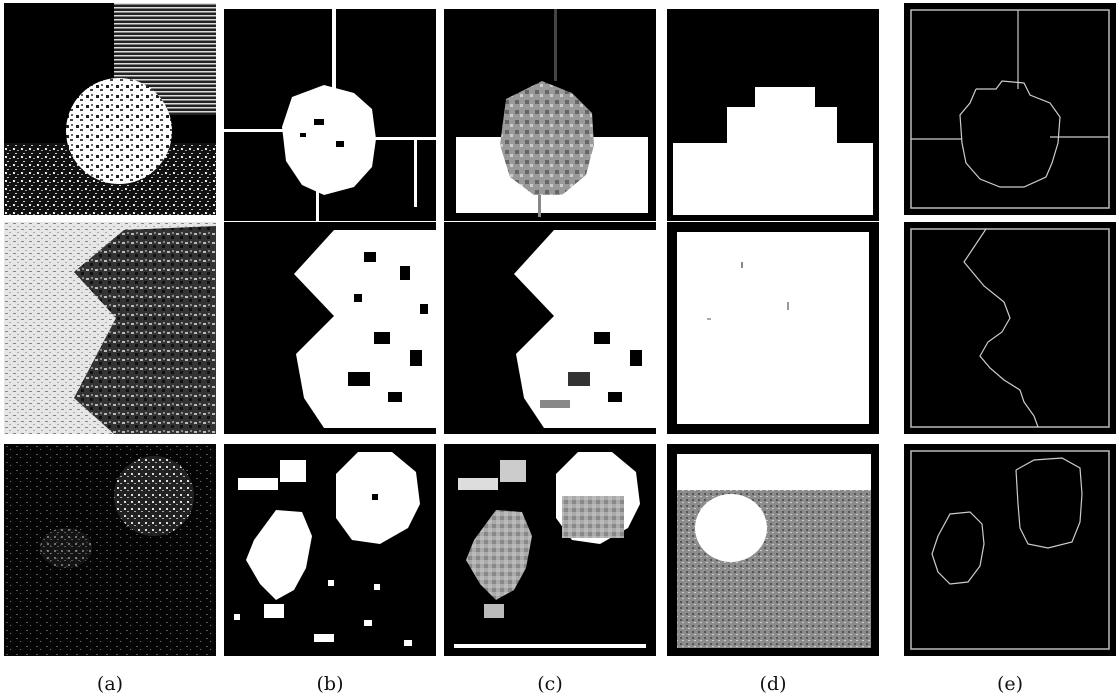  I want to click on panel-r2-b, so click(330, 328).